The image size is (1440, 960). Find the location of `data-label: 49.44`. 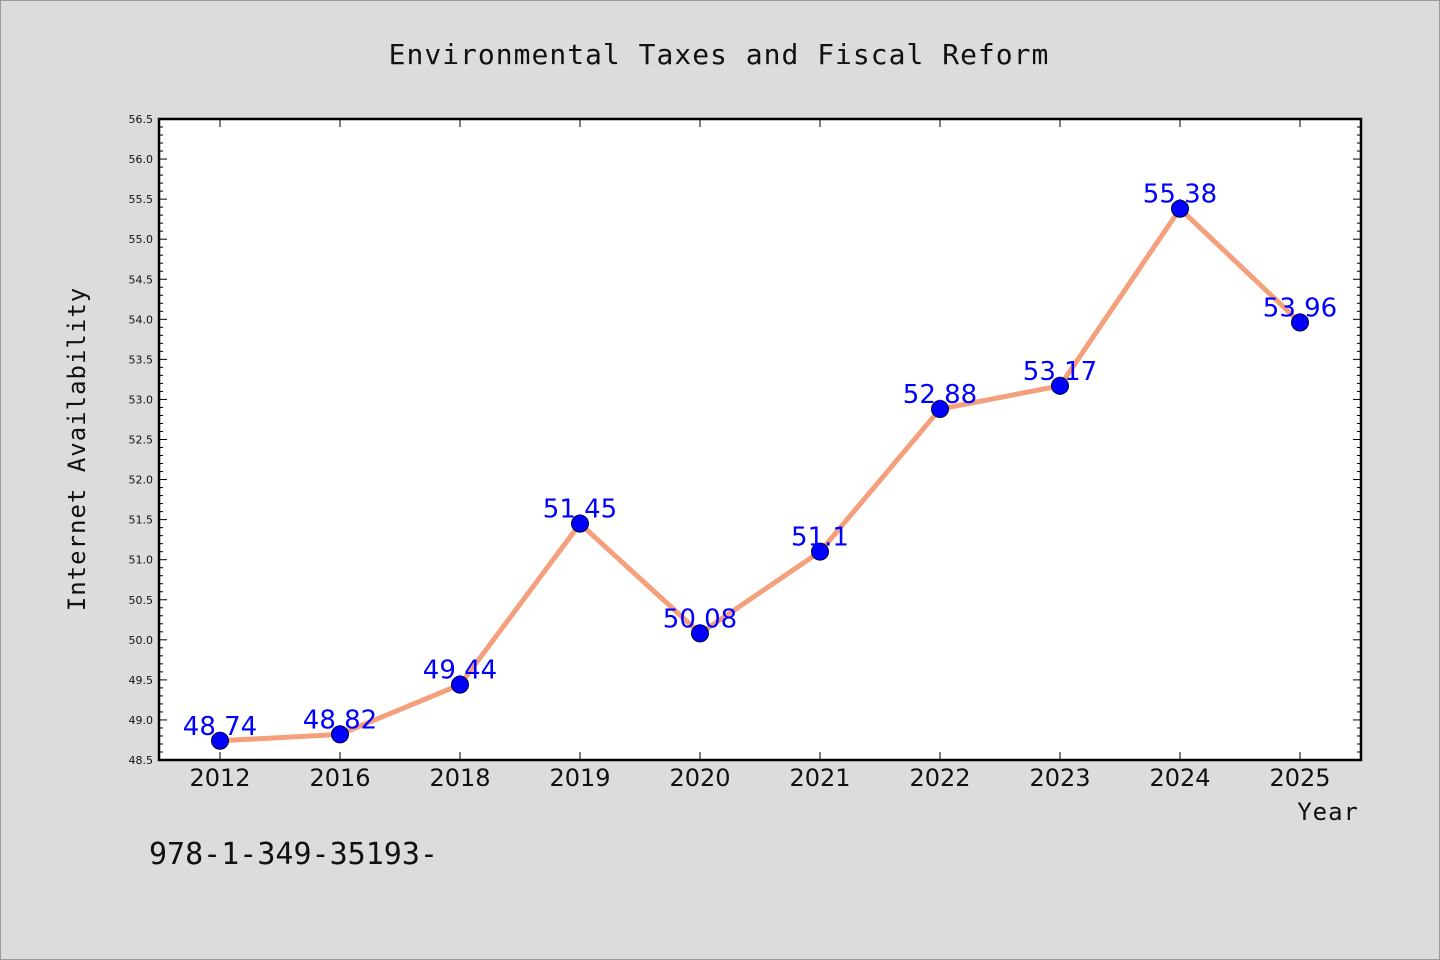

data-label: 49.44 is located at coordinates (460, 671).